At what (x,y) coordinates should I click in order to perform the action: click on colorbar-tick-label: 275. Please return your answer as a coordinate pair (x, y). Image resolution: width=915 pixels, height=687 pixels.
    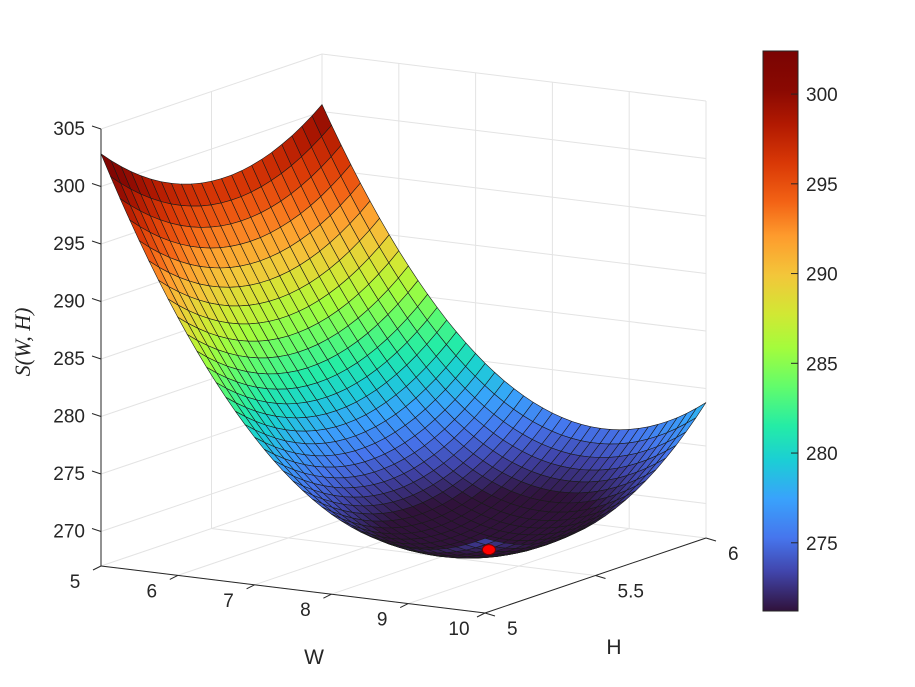
    Looking at the image, I should click on (822, 544).